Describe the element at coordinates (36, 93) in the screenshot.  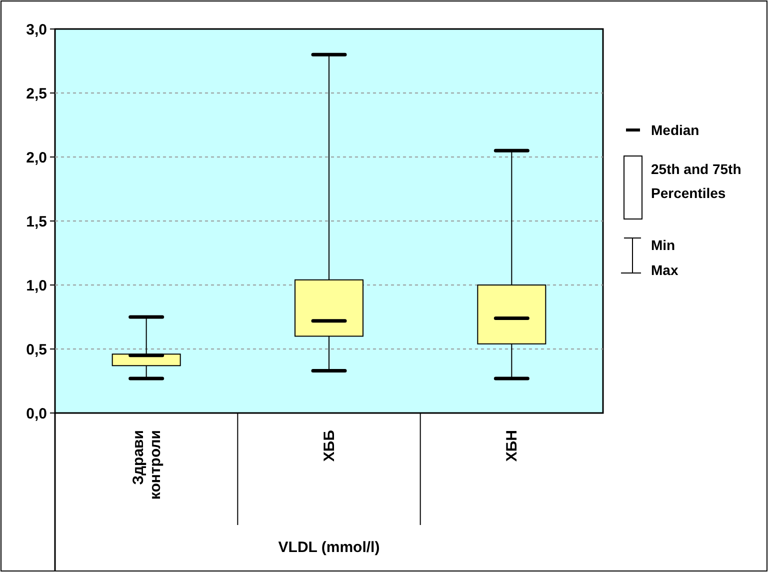
I see `y-tick-label: 2,5` at that location.